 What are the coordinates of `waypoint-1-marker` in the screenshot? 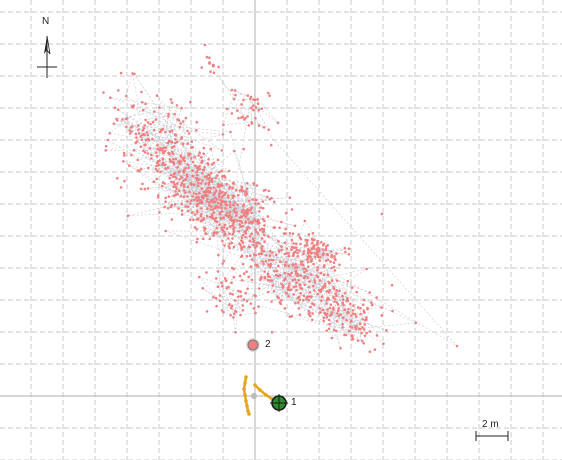 It's located at (279, 403).